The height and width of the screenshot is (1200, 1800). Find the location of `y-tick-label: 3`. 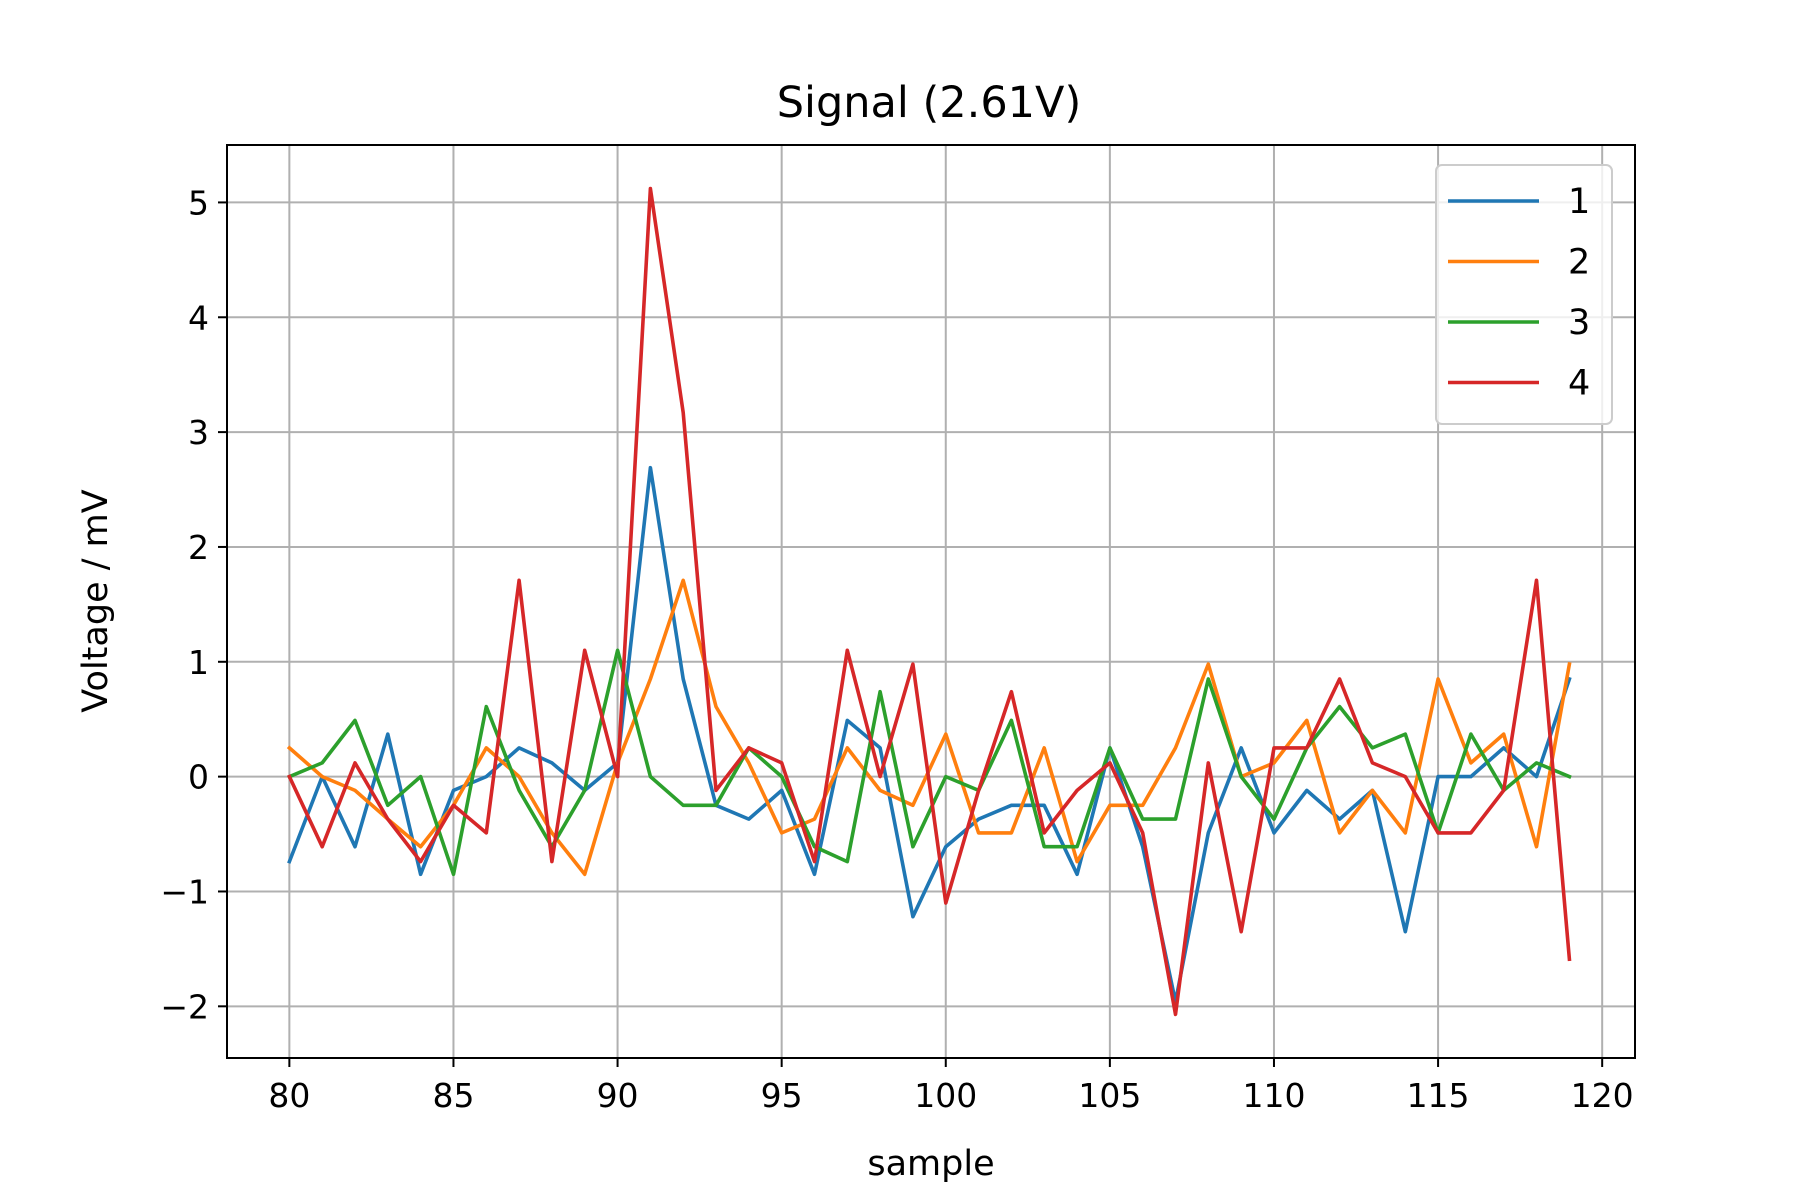

y-tick-label: 3 is located at coordinates (198, 432).